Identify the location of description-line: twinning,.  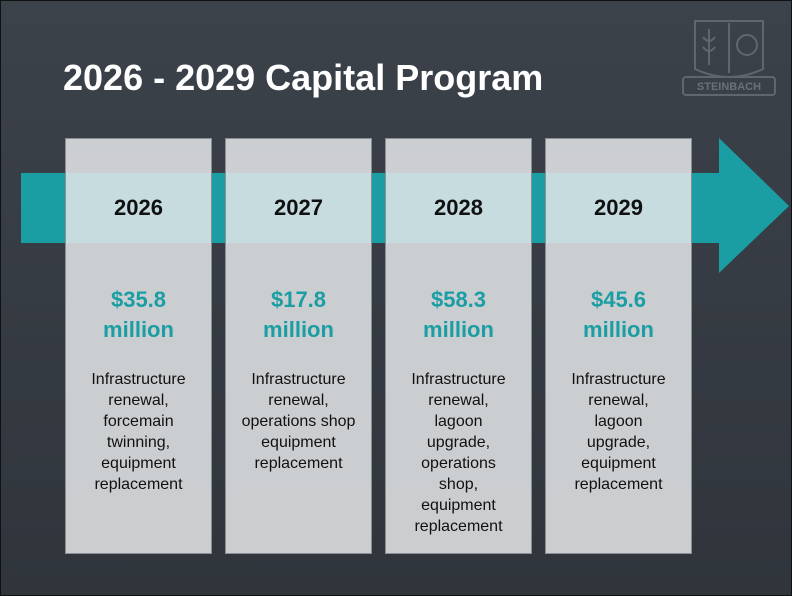
(138, 442).